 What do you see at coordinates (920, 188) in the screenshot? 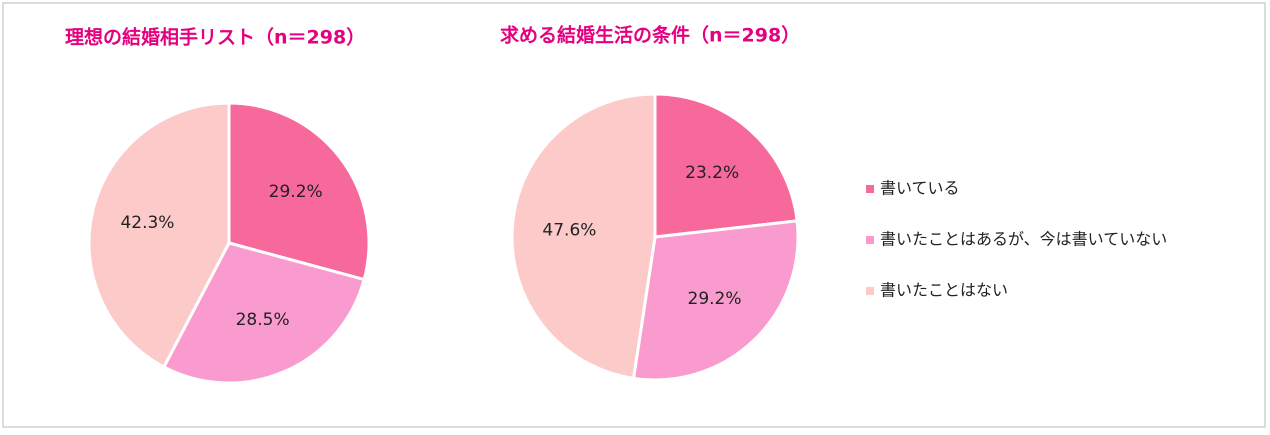
I see `legend-label: 書いている` at bounding box center [920, 188].